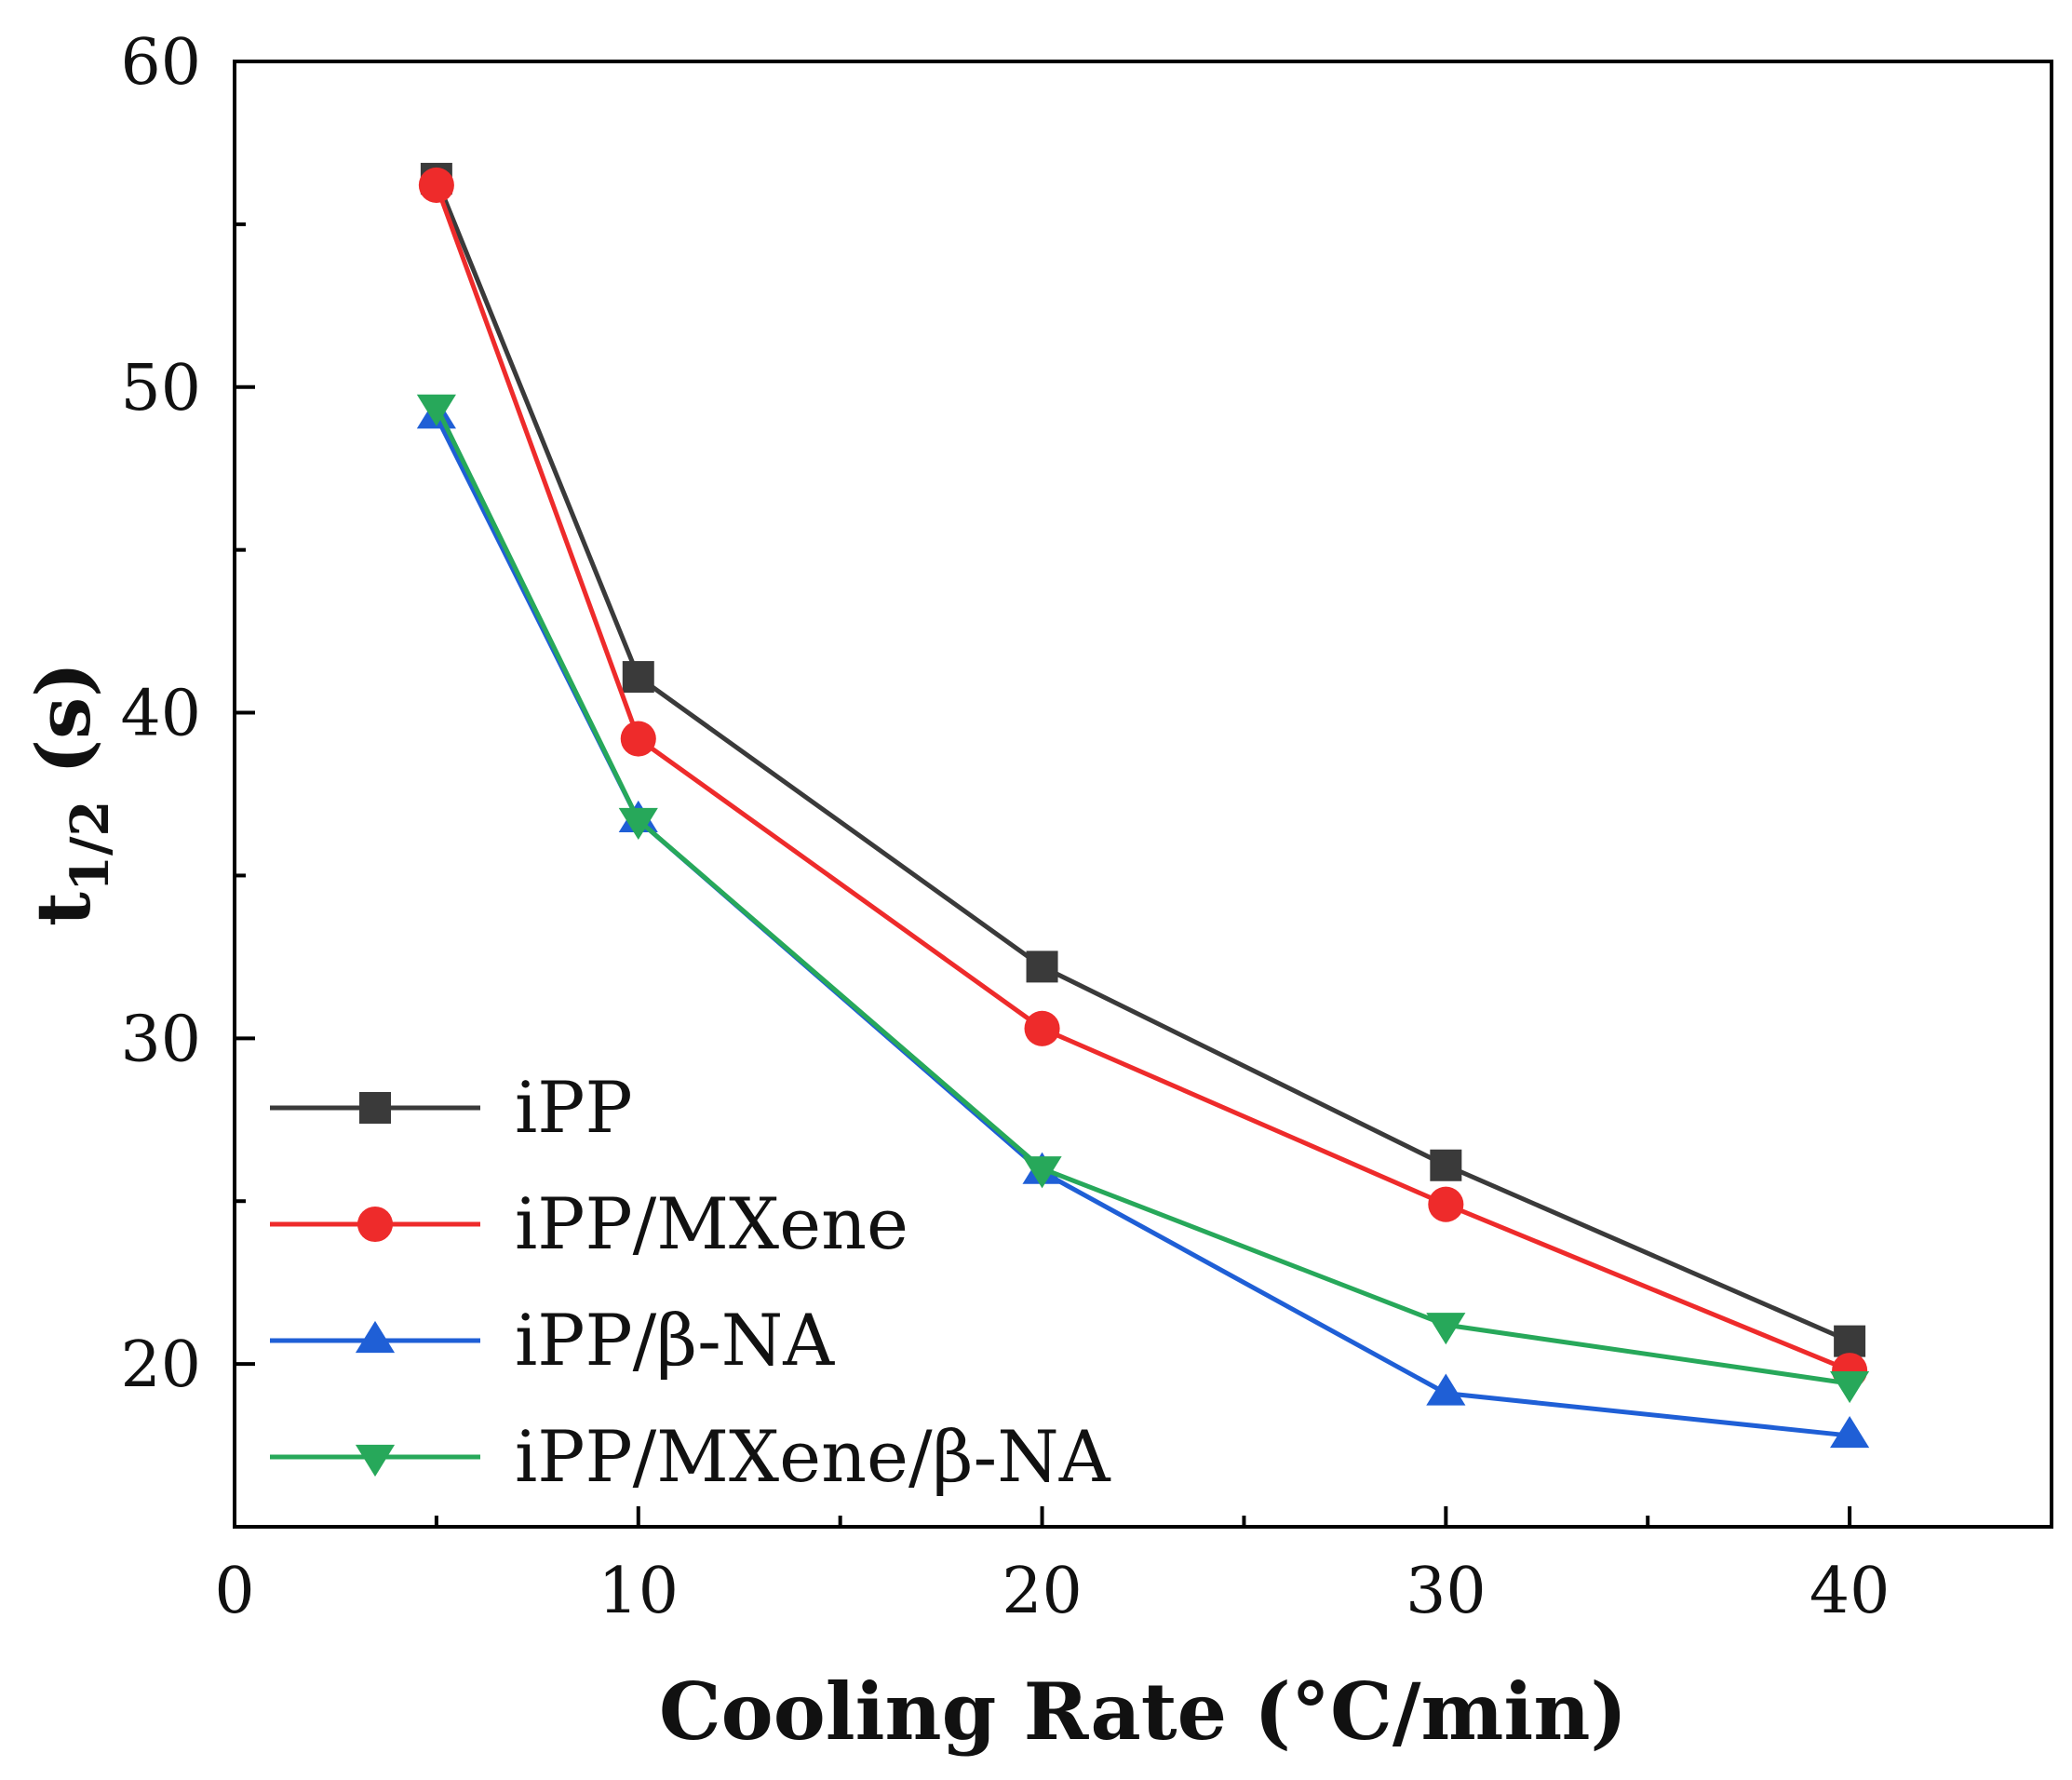 Image resolution: width=2072 pixels, height=1780 pixels. What do you see at coordinates (375, 1224) in the screenshot?
I see `legend-marker-ipp-mxene` at bounding box center [375, 1224].